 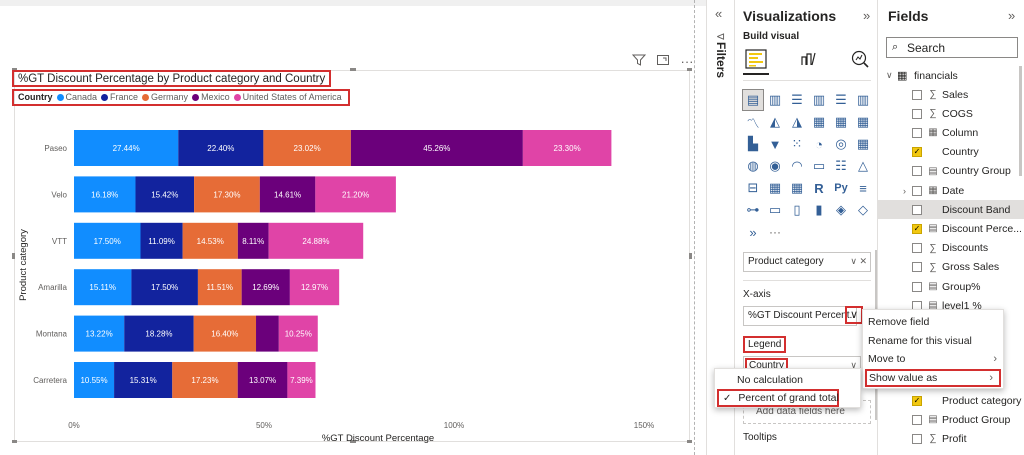 I want to click on legend-item: Canada, so click(x=76, y=97).